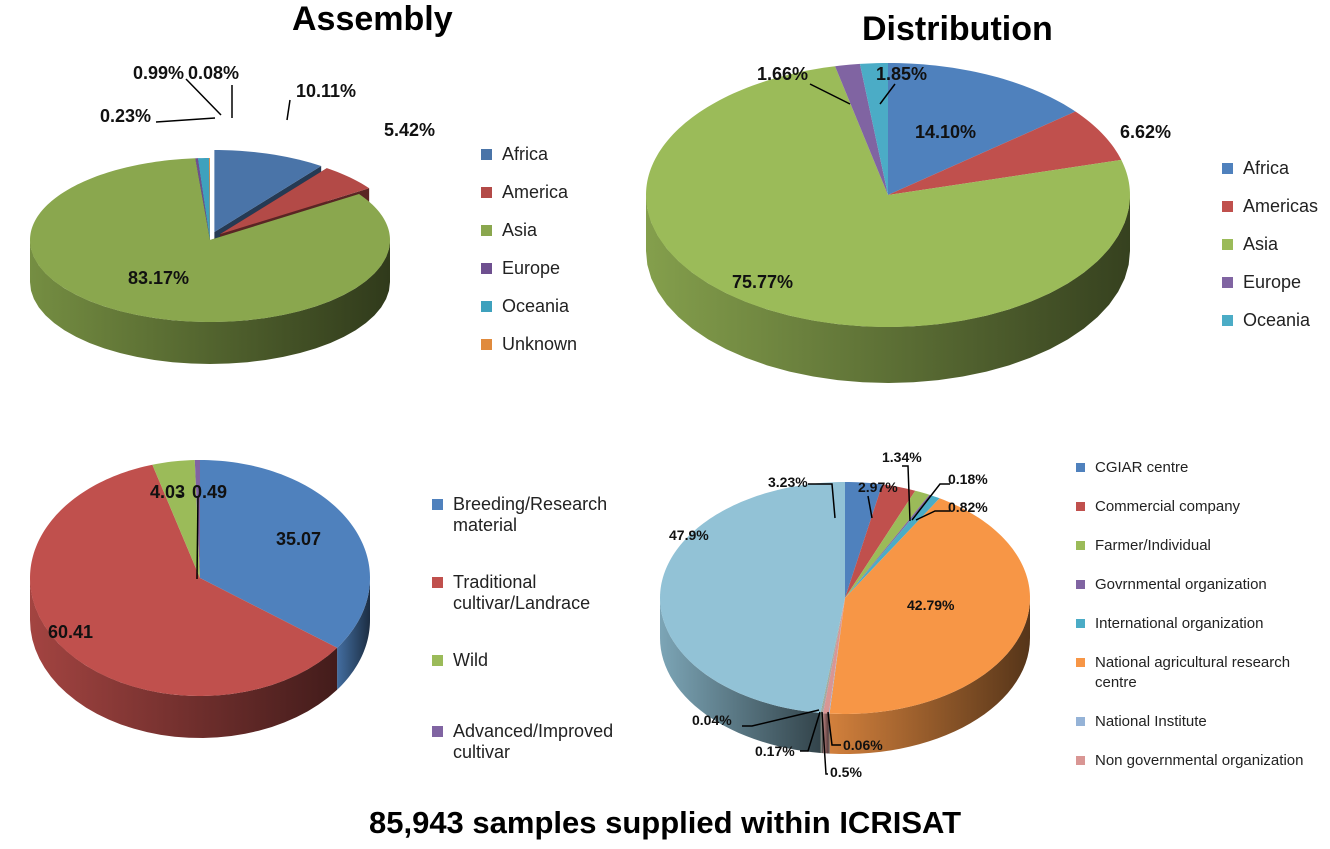 This screenshot has height=849, width=1330. What do you see at coordinates (1142, 467) in the screenshot?
I see `legend-label: CGIAR centre` at bounding box center [1142, 467].